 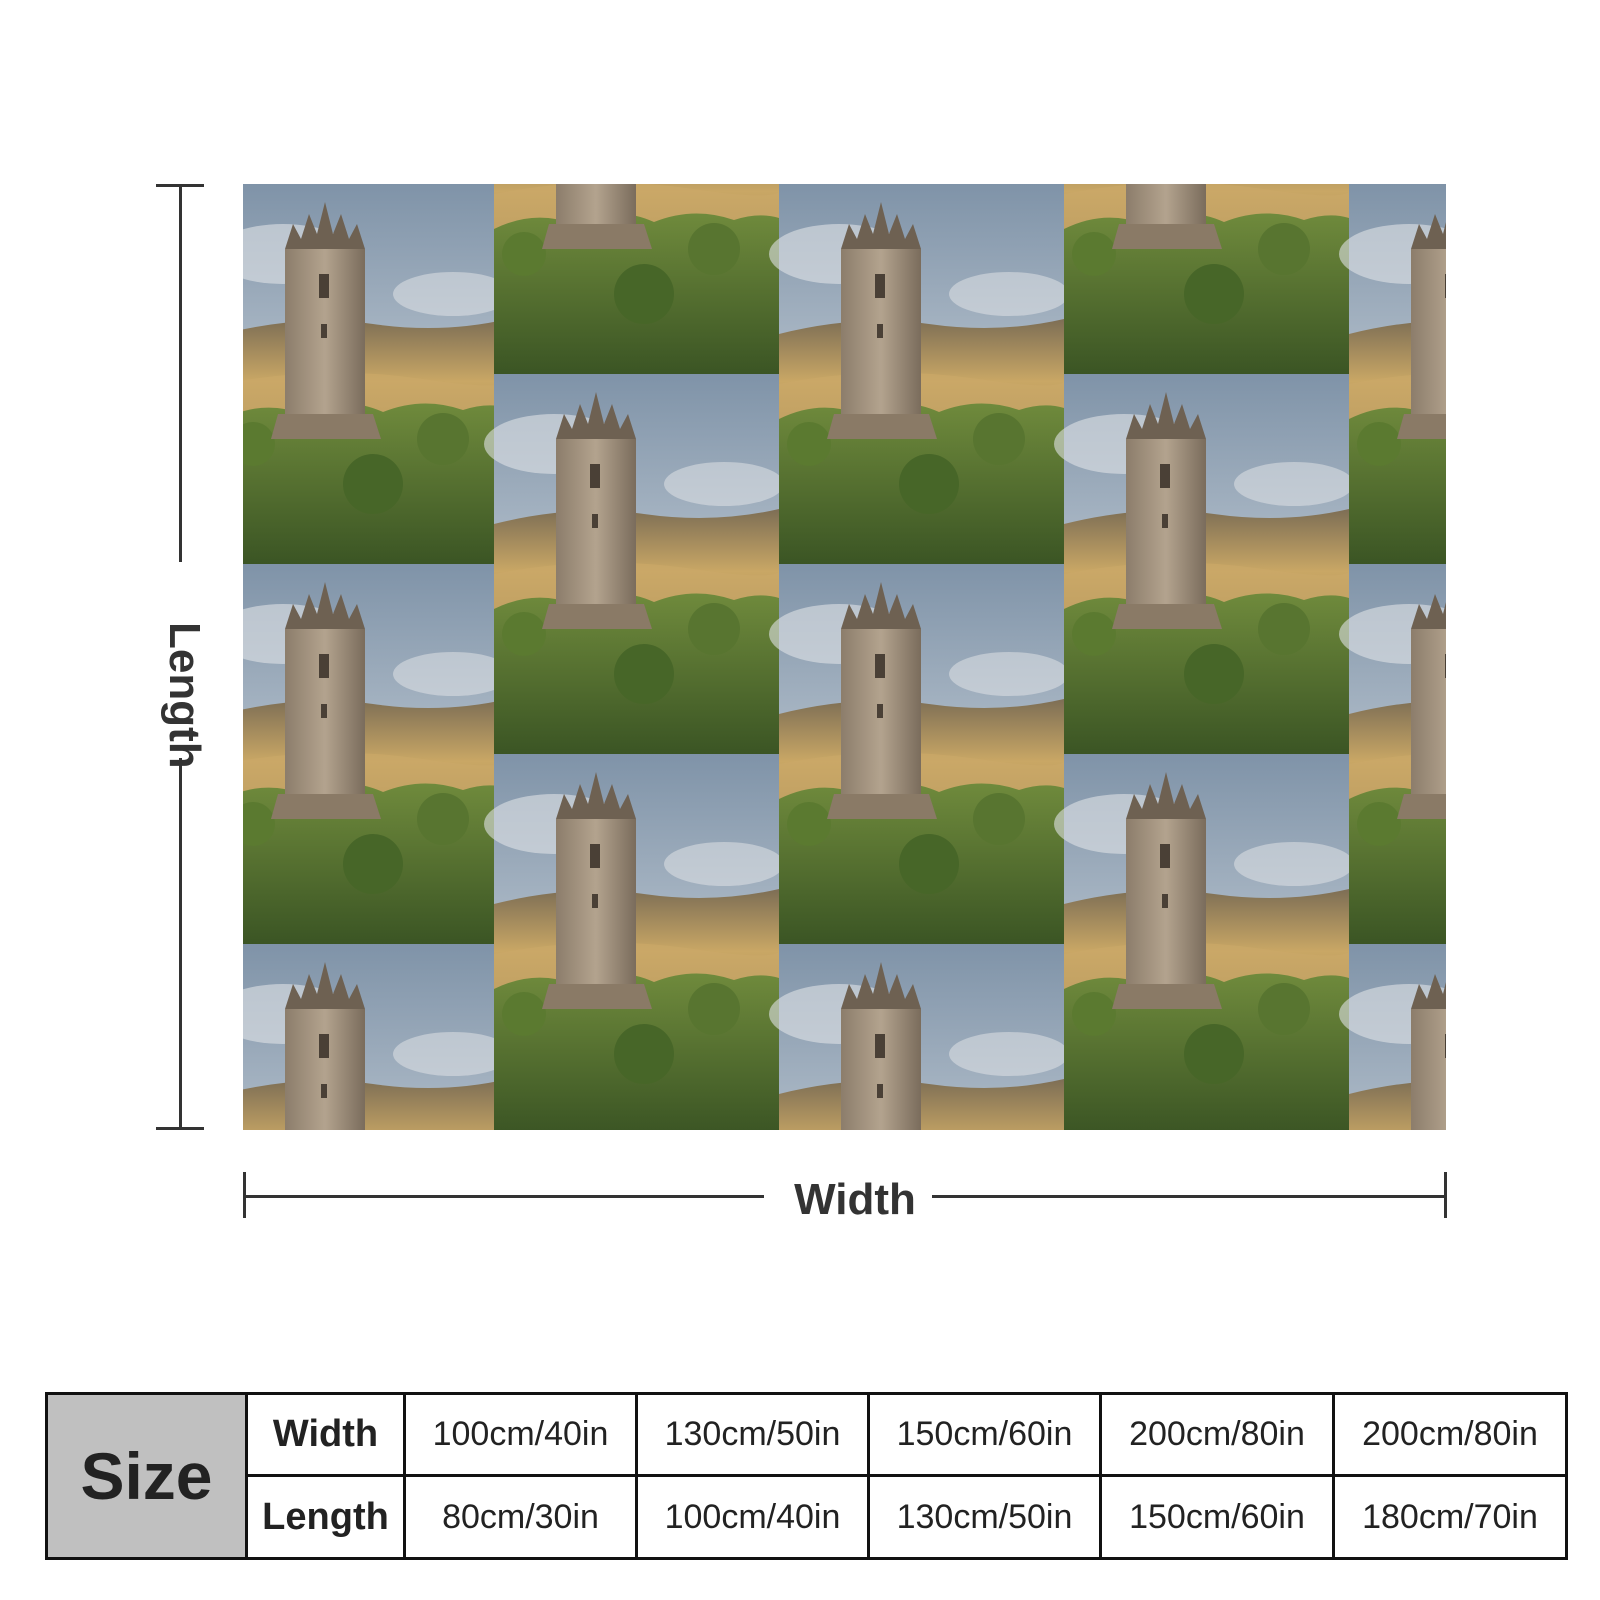 What do you see at coordinates (180, 1128) in the screenshot?
I see `length-bottom-cap` at bounding box center [180, 1128].